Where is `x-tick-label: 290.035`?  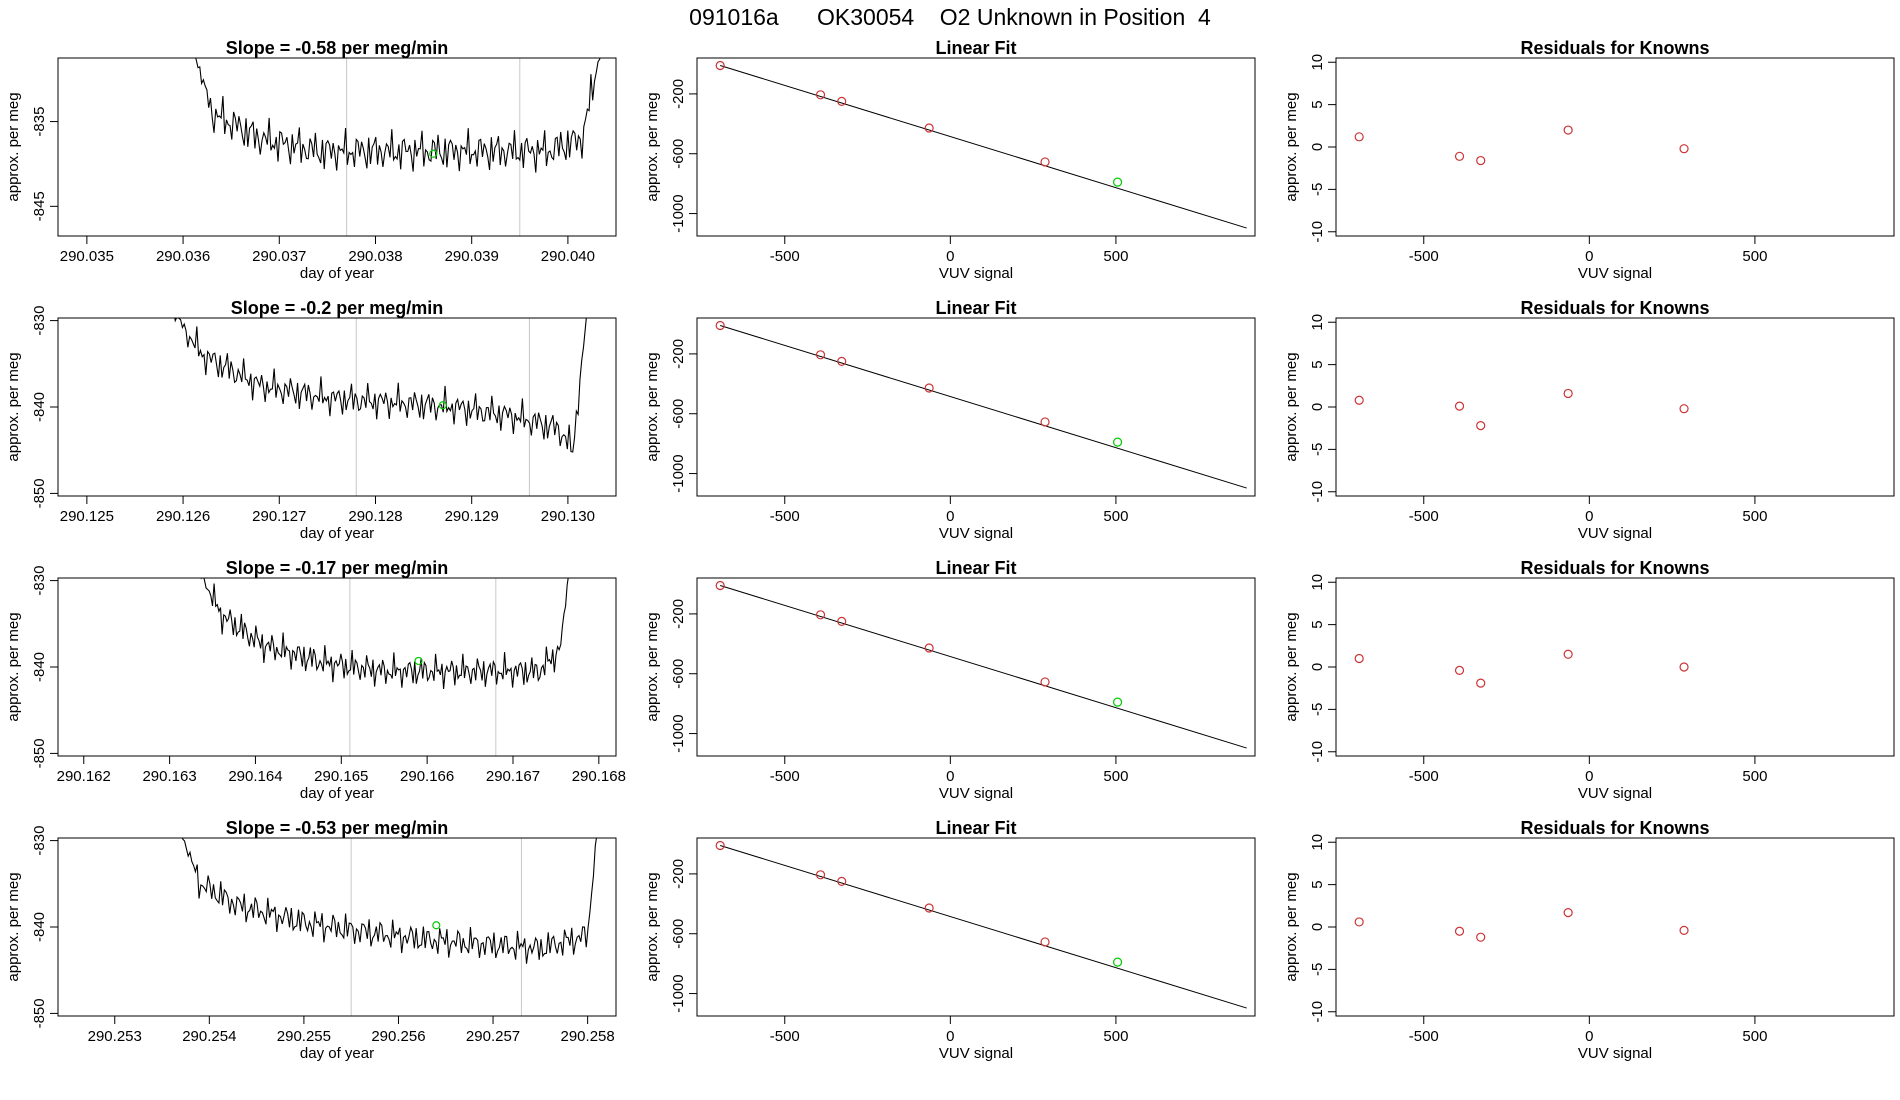 x-tick-label: 290.035 is located at coordinates (87, 256).